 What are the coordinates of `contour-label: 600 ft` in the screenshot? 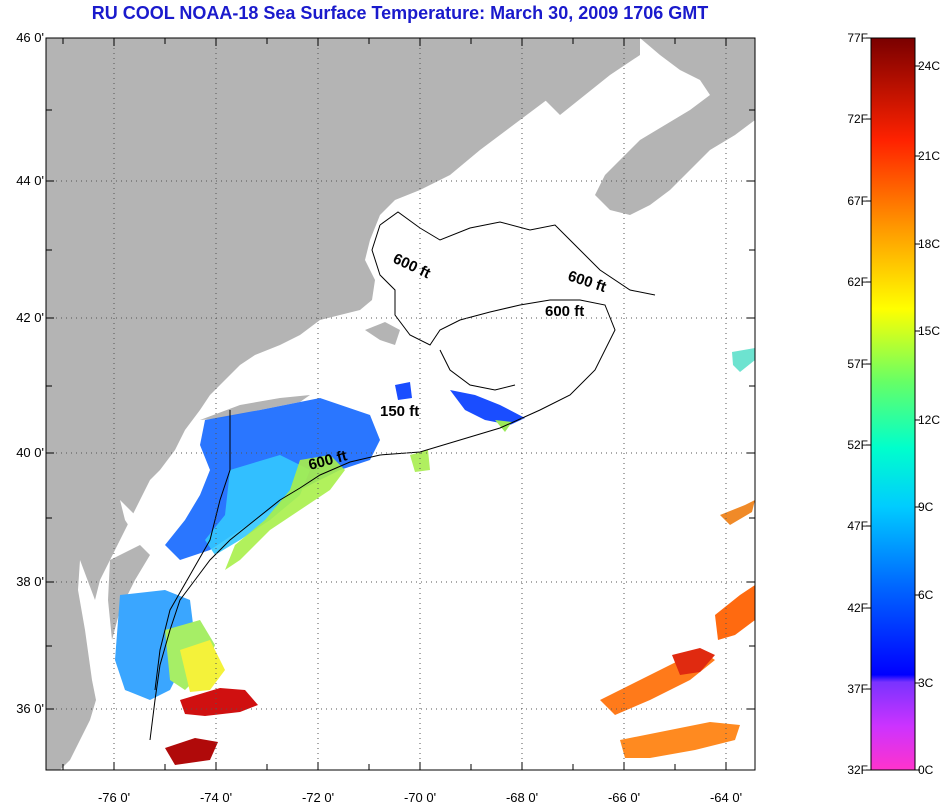 It's located at (564, 311).